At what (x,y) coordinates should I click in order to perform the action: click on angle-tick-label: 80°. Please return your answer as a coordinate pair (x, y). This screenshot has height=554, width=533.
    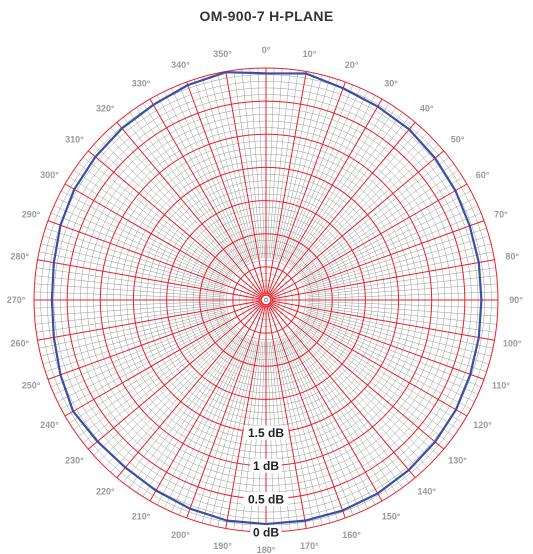
    Looking at the image, I should click on (512, 257).